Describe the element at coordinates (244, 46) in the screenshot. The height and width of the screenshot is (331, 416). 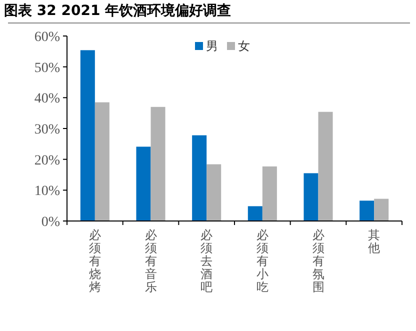
I see `legend-label: 女` at that location.